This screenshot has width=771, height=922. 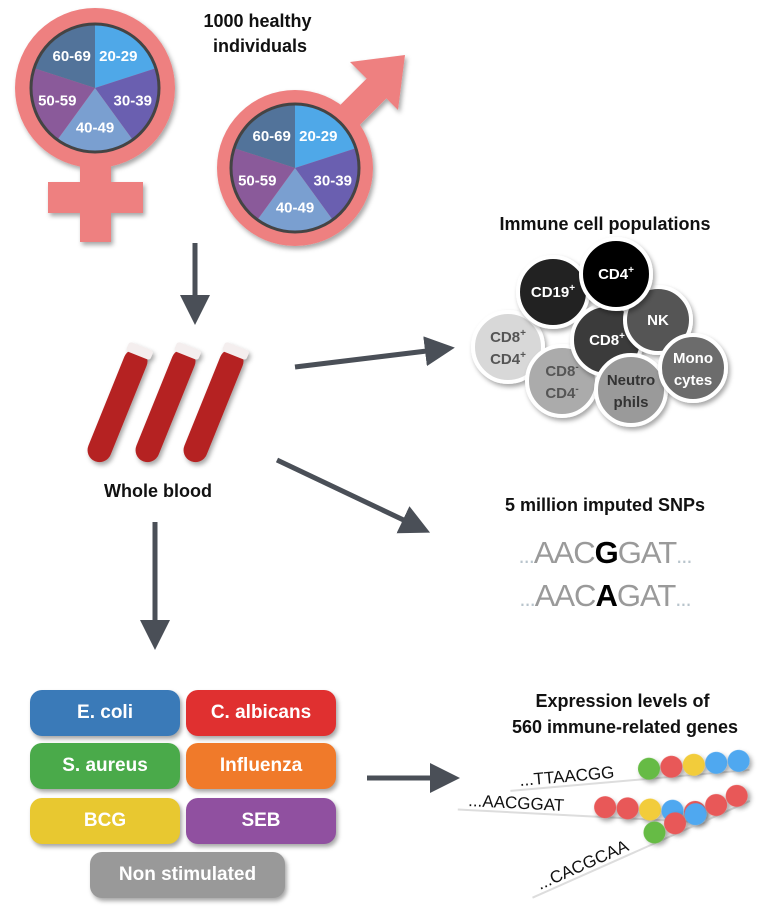 I want to click on stimulus-non-stimulated: Non stimulated, so click(x=187, y=875).